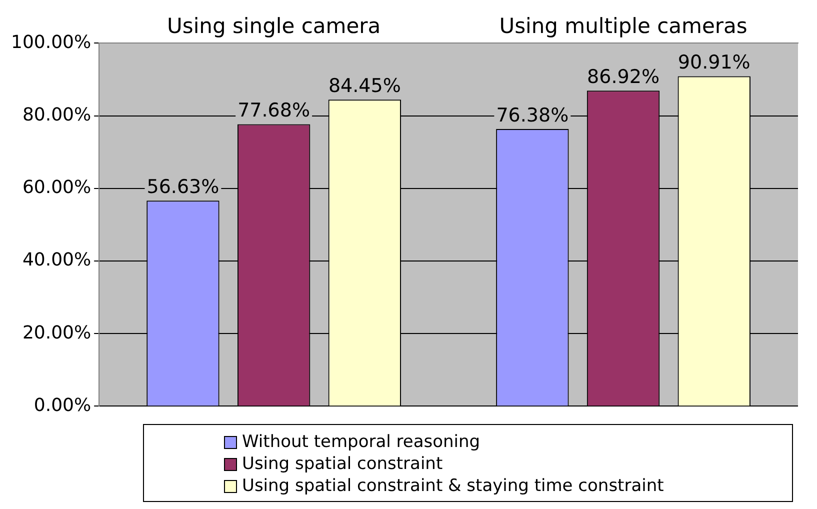  What do you see at coordinates (361, 442) in the screenshot?
I see `legend-label: Without temporal reasoning` at bounding box center [361, 442].